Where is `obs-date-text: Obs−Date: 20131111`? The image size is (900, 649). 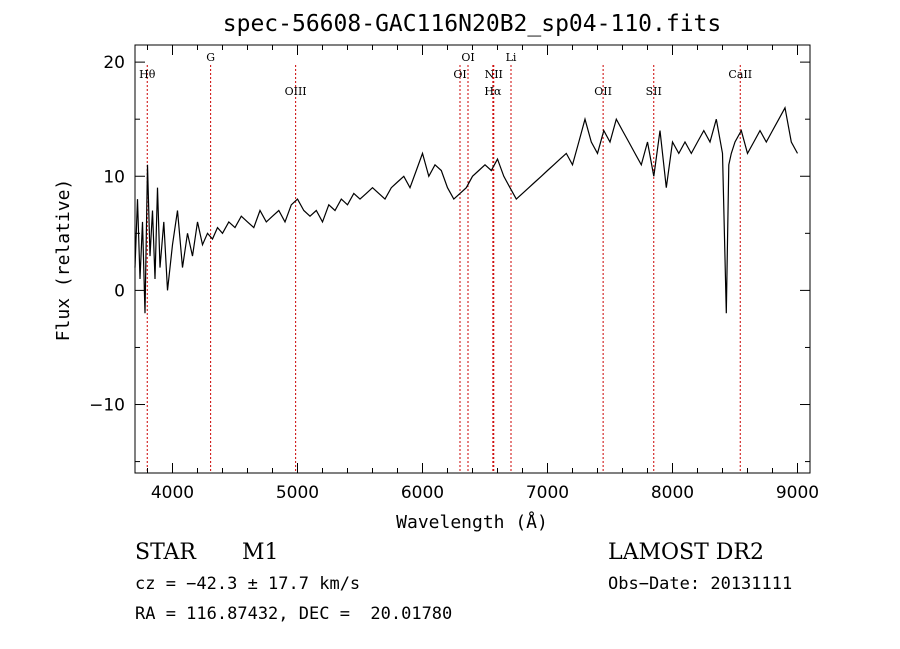 obs-date-text: Obs−Date: 20131111 is located at coordinates (700, 584).